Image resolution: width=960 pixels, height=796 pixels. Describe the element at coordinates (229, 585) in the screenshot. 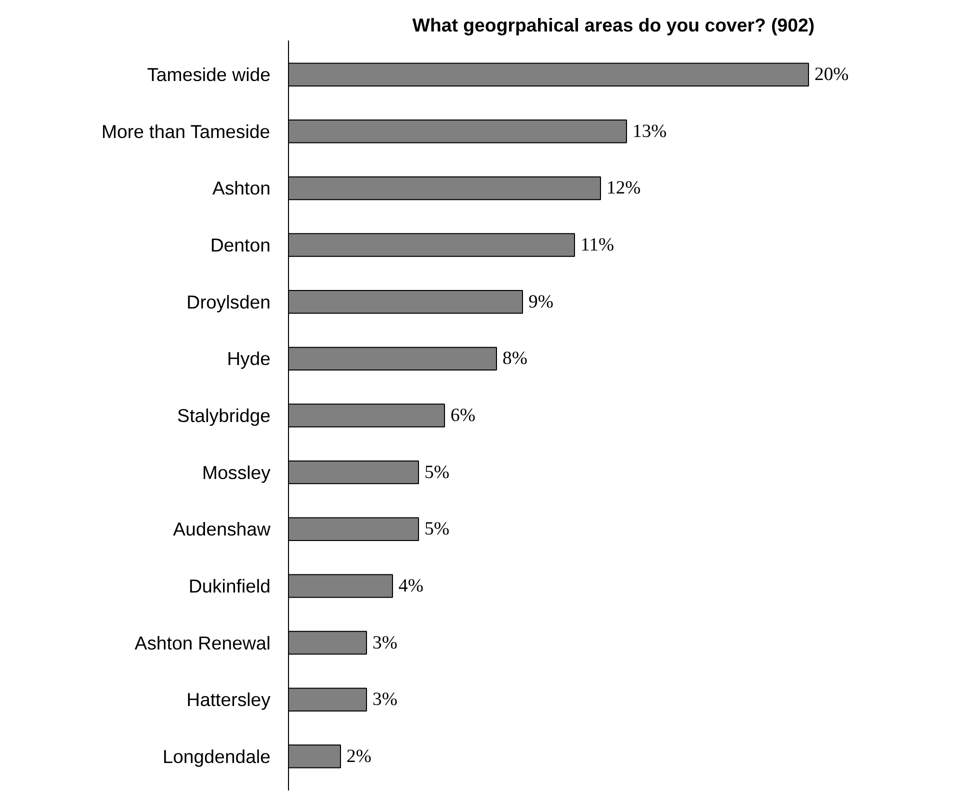

I see `y-tick-label: Dukinfield` at that location.